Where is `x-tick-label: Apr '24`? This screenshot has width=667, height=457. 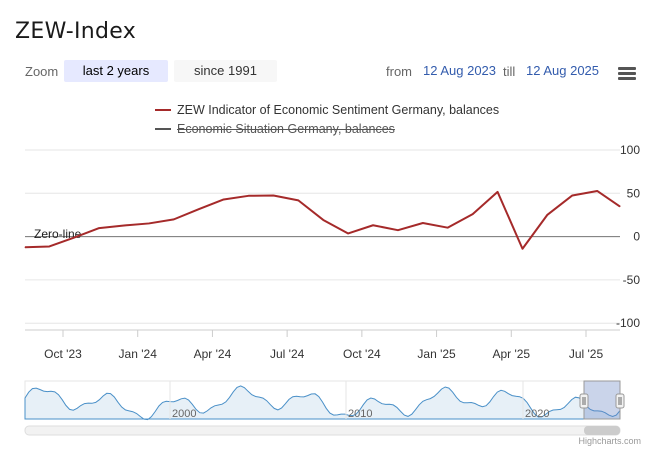 x-tick-label: Apr '24 is located at coordinates (213, 354).